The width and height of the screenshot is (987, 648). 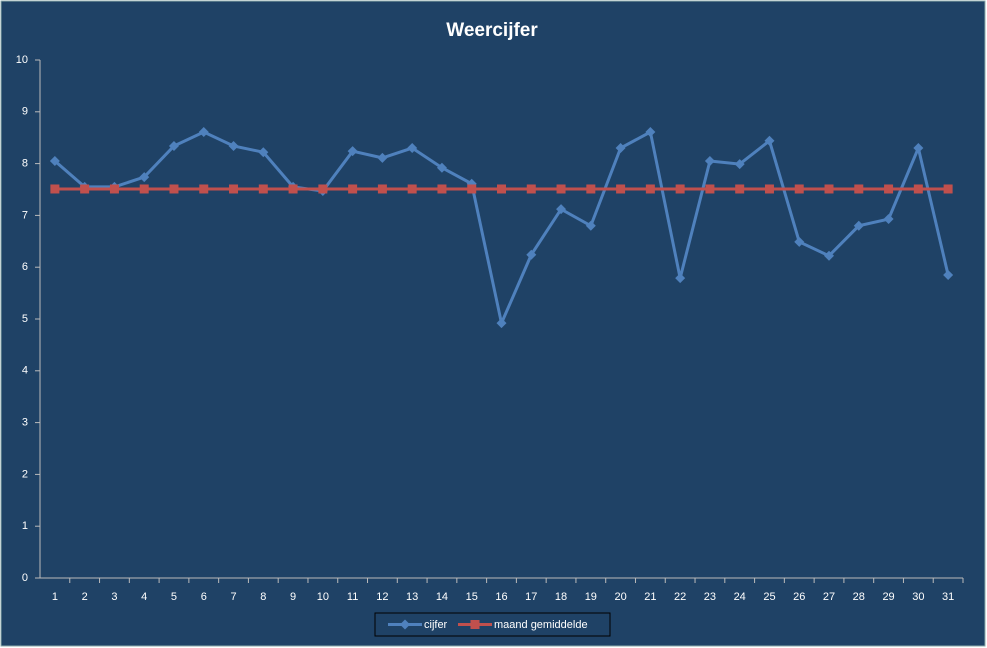 What do you see at coordinates (25, 215) in the screenshot?
I see `y-tick-label: 7` at bounding box center [25, 215].